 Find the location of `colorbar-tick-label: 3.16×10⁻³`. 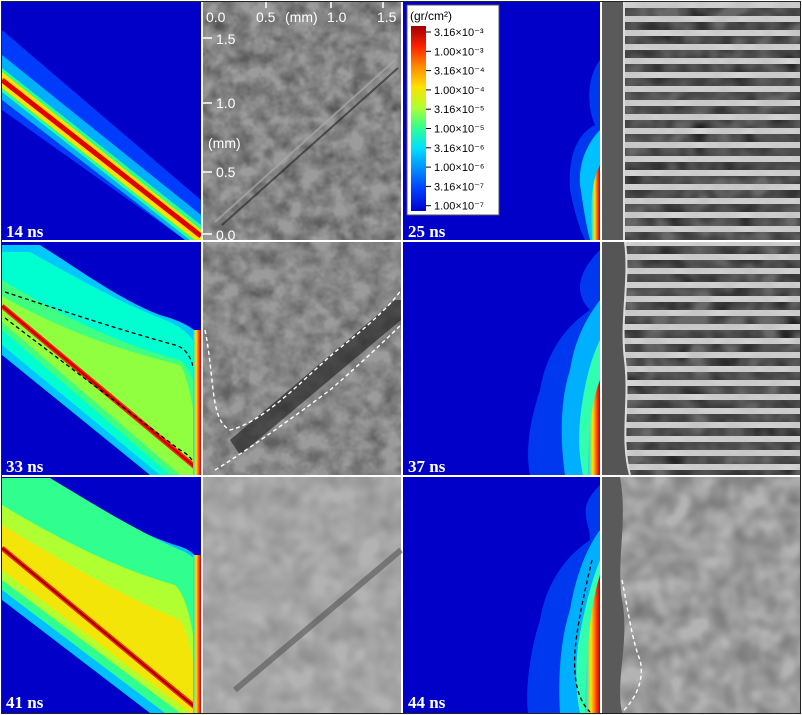

colorbar-tick-label: 3.16×10⁻³ is located at coordinates (459, 33).